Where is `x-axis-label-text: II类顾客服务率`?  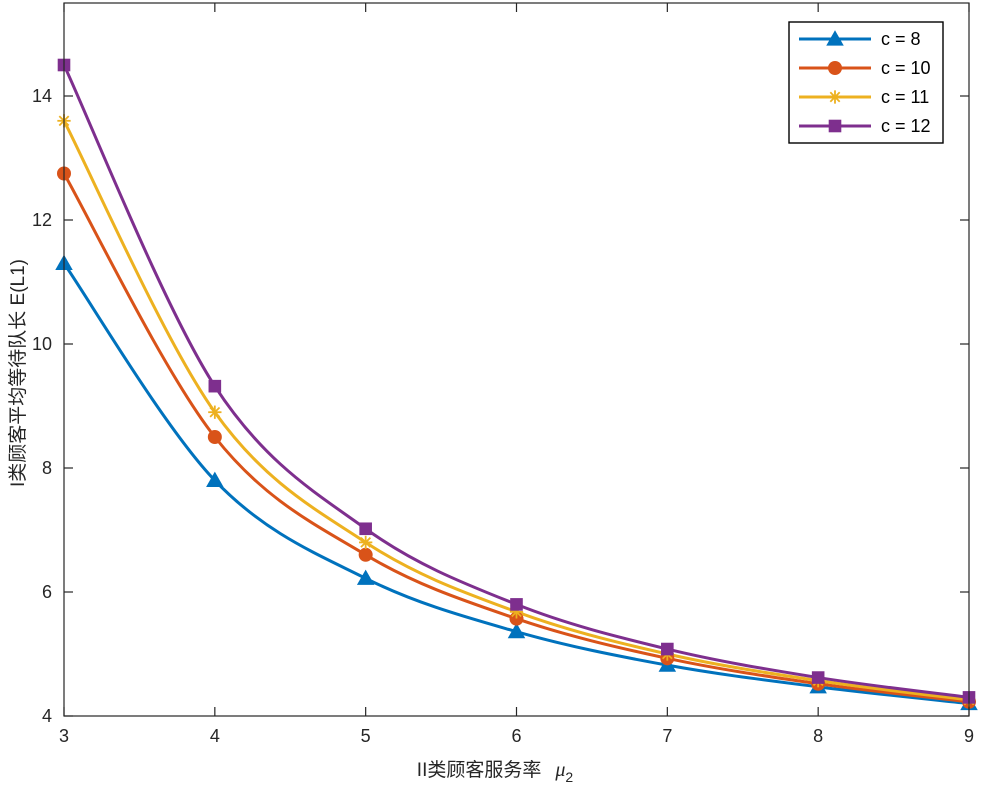
x-axis-label-text: II类顾客服务率 is located at coordinates (479, 770).